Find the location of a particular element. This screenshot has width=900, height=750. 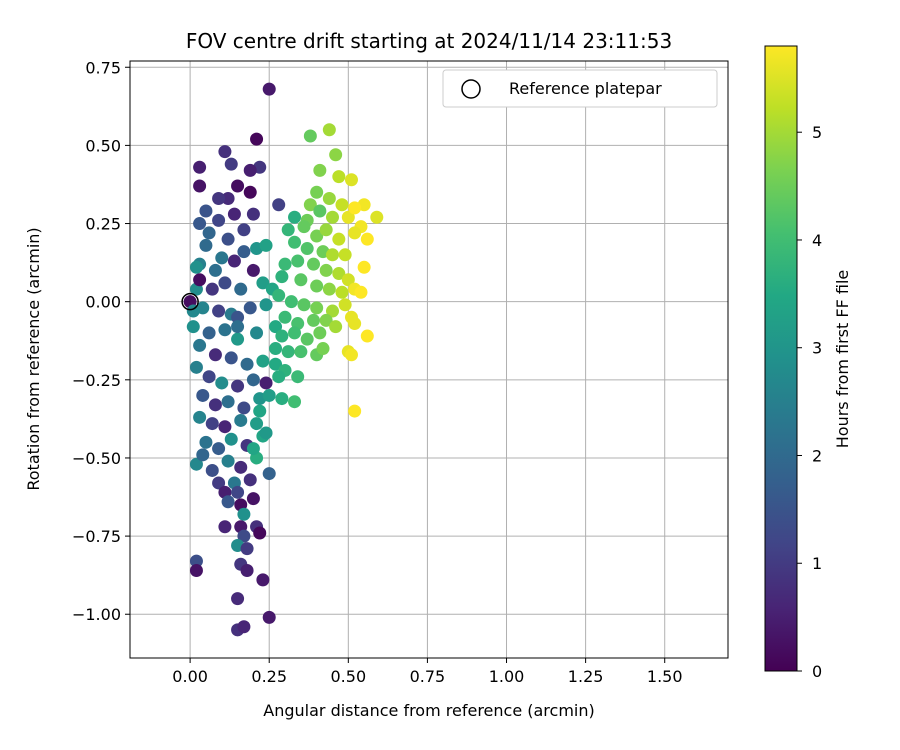

legend-open-circle-icon is located at coordinates (471, 89).